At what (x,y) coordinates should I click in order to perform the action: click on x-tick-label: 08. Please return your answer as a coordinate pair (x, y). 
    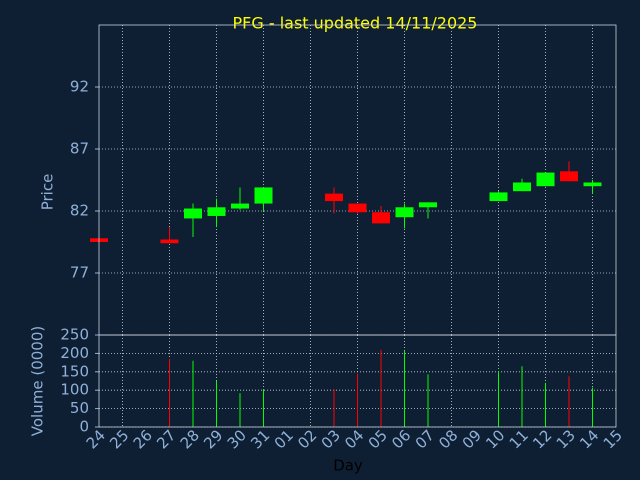
    Looking at the image, I should click on (448, 439).